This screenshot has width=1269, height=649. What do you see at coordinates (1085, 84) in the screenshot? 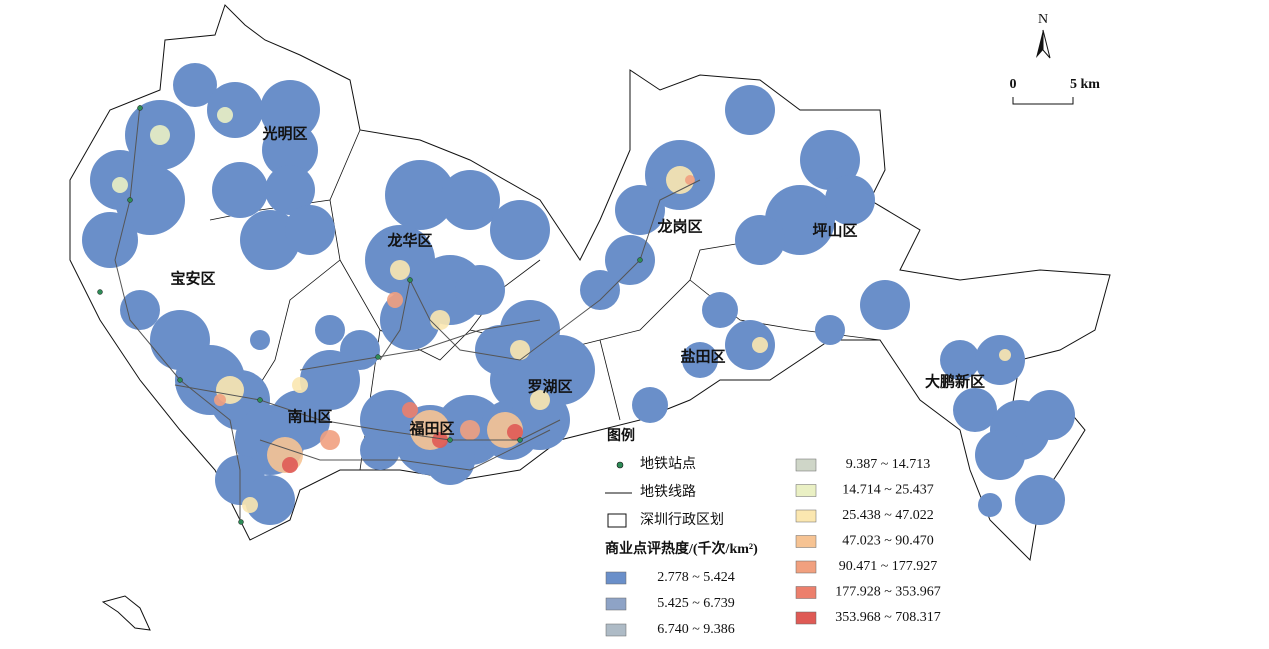
I see `scale-end: 5 km` at bounding box center [1085, 84].